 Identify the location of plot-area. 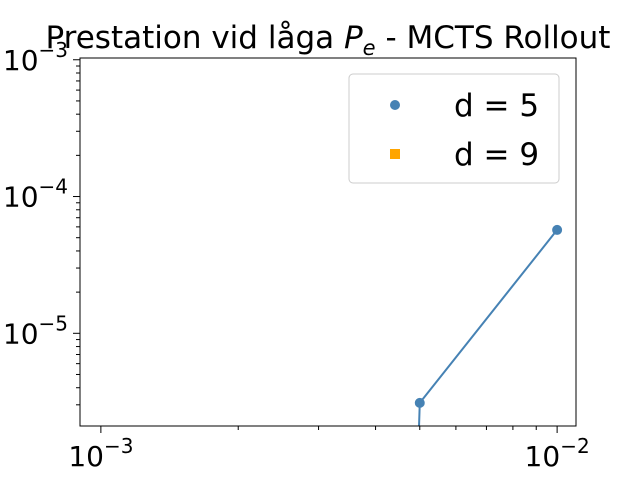
(488, 325).